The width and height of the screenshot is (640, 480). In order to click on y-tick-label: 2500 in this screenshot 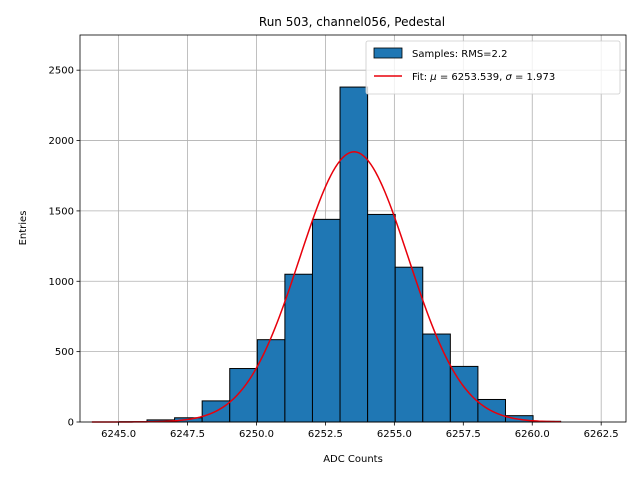, I will do `click(61, 71)`.